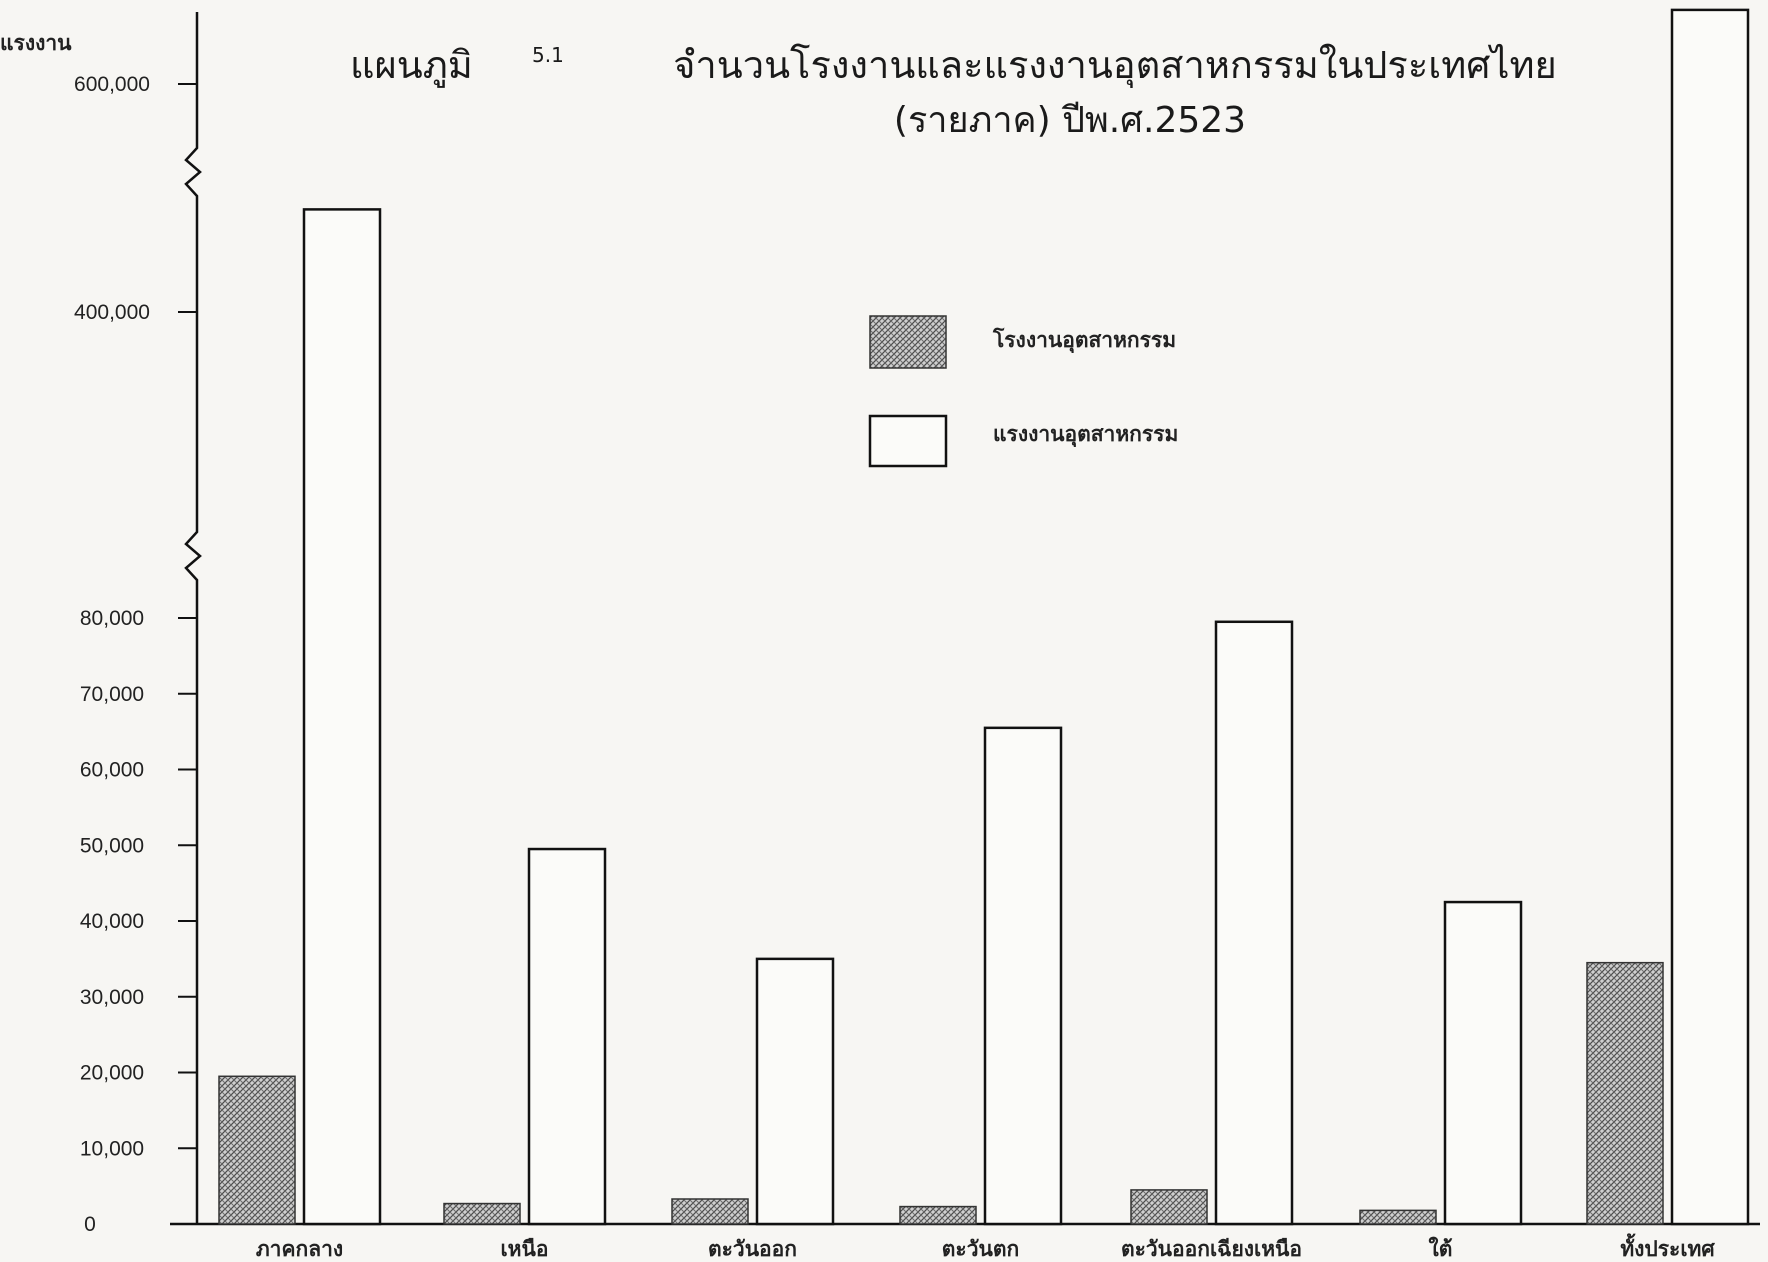 The height and width of the screenshot is (1262, 1768). I want to click on y-tick-label: 20,000, so click(112, 1073).